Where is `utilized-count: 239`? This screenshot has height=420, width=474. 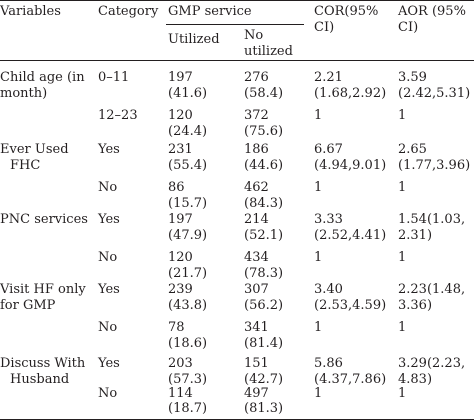 utilized-count: 239 is located at coordinates (180, 289).